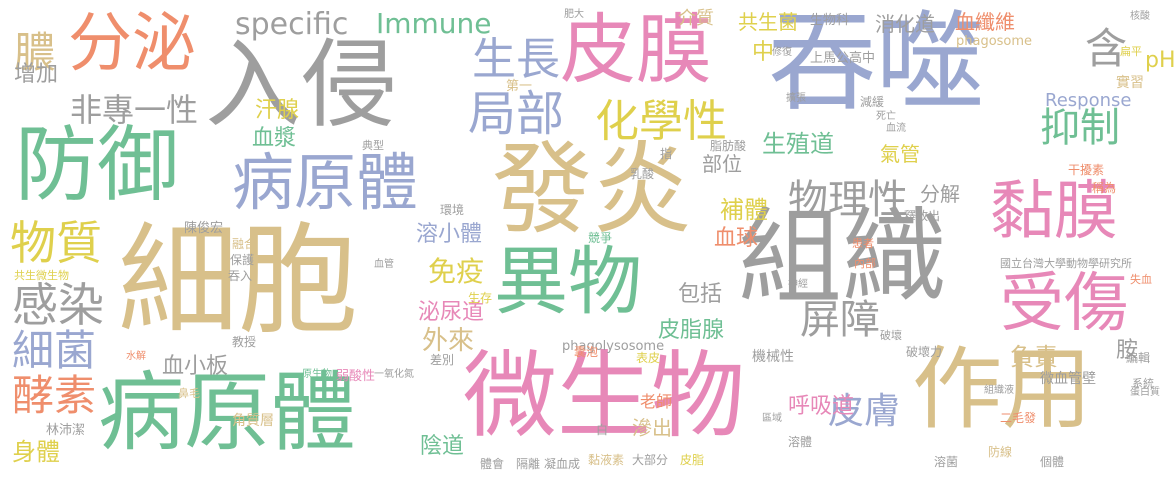  Describe the element at coordinates (1131, 51) in the screenshot. I see `word-pianping: 扁平` at that location.